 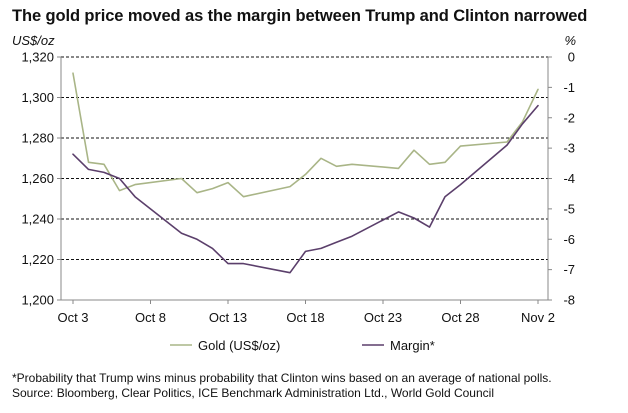 What do you see at coordinates (569, 269) in the screenshot?
I see `right-tick-label: -7` at bounding box center [569, 269].